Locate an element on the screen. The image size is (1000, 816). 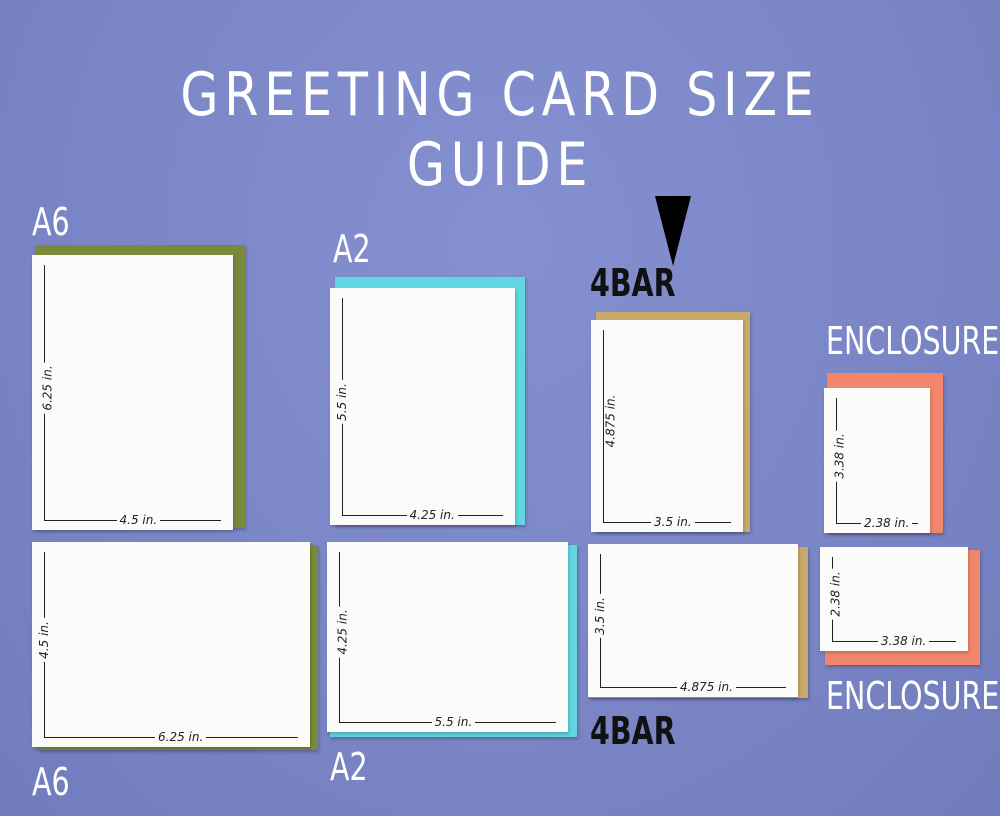
width-label: 6.25 in. is located at coordinates (181, 737).